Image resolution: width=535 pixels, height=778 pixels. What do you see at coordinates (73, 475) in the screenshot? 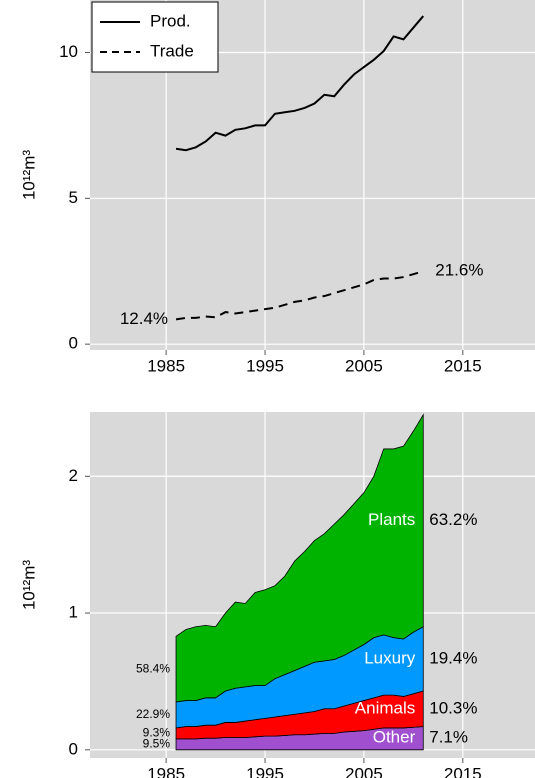
I see `y-tick-label: 2` at bounding box center [73, 475].